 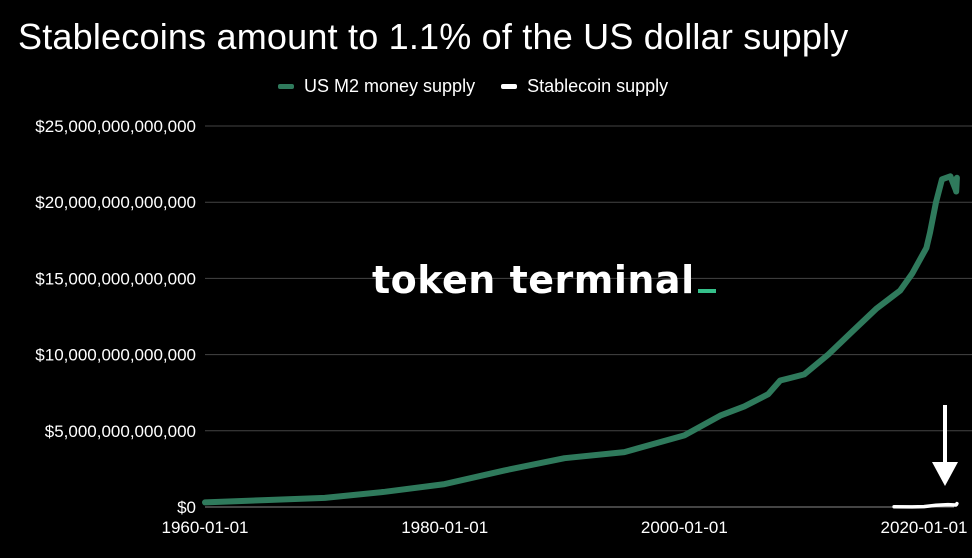 What do you see at coordinates (565, 527) in the screenshot?
I see `x-axis-ticks: 1960-01-01 1980-01-01 2000-01-01 2020-01-01` at bounding box center [565, 527].